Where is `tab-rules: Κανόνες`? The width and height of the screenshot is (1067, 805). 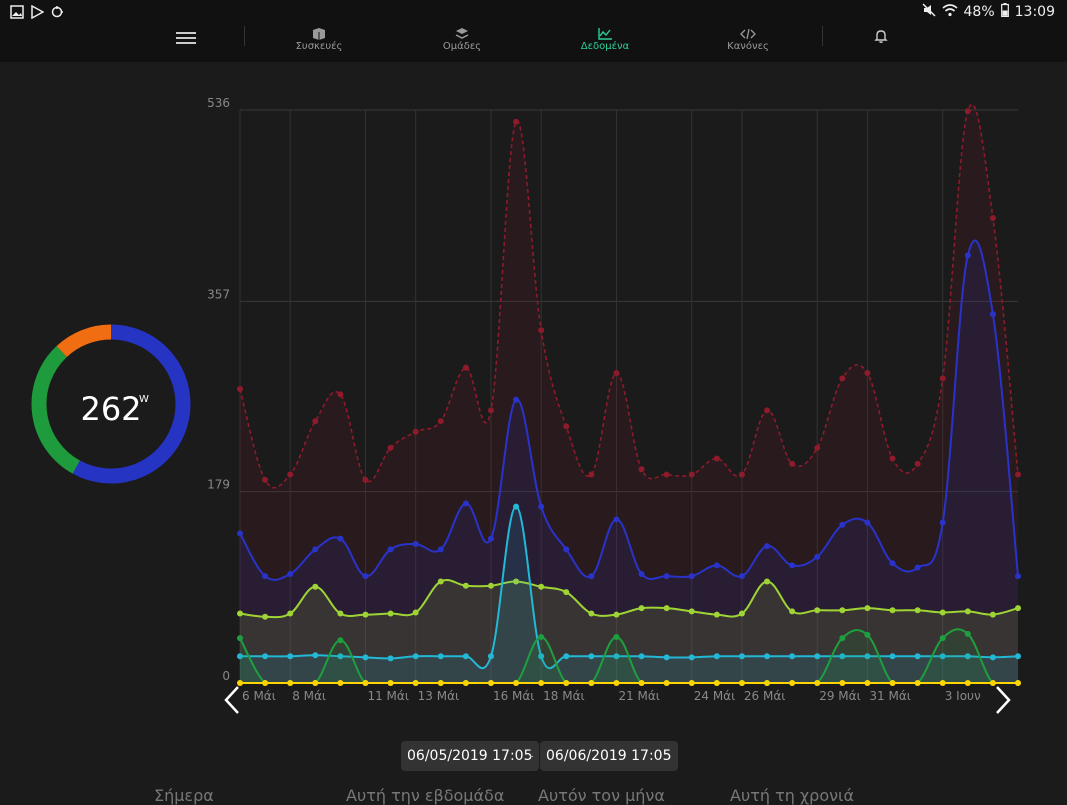 tab-rules: Κανόνες is located at coordinates (748, 43).